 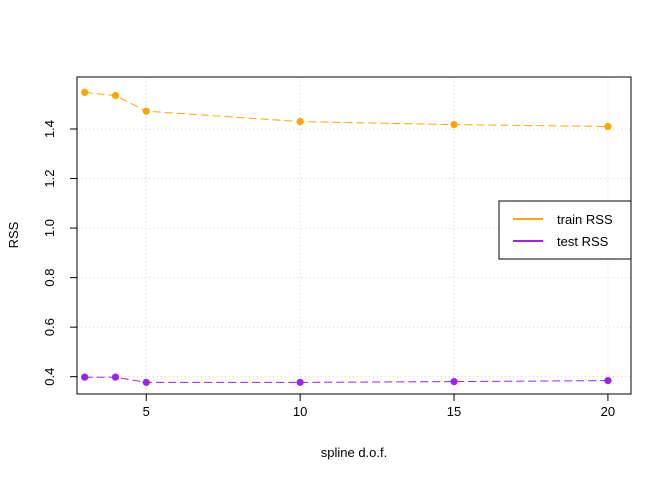 I want to click on y-tick-label: 0.8, so click(x=49, y=278).